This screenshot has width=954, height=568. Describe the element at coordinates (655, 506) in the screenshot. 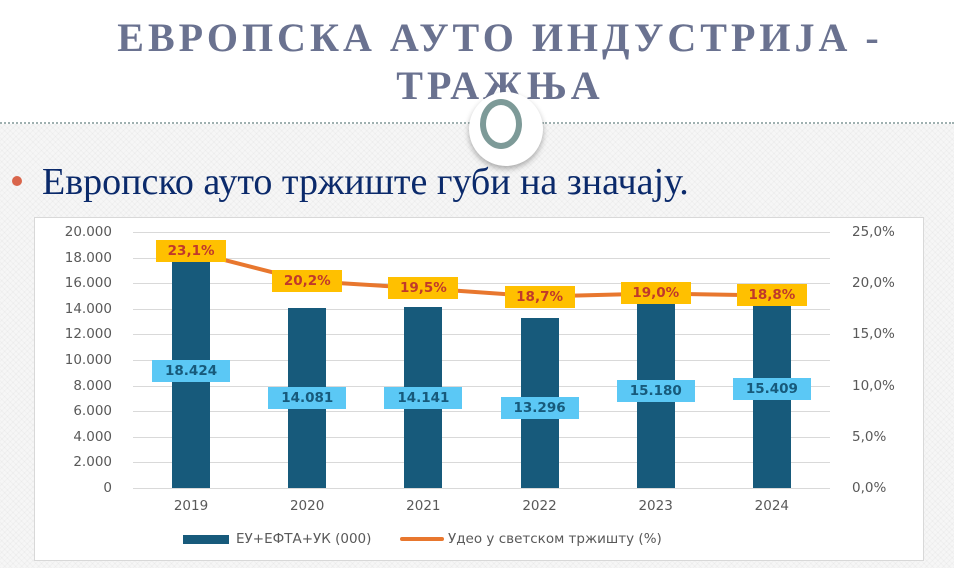

I see `x-axis-label: 2023` at that location.